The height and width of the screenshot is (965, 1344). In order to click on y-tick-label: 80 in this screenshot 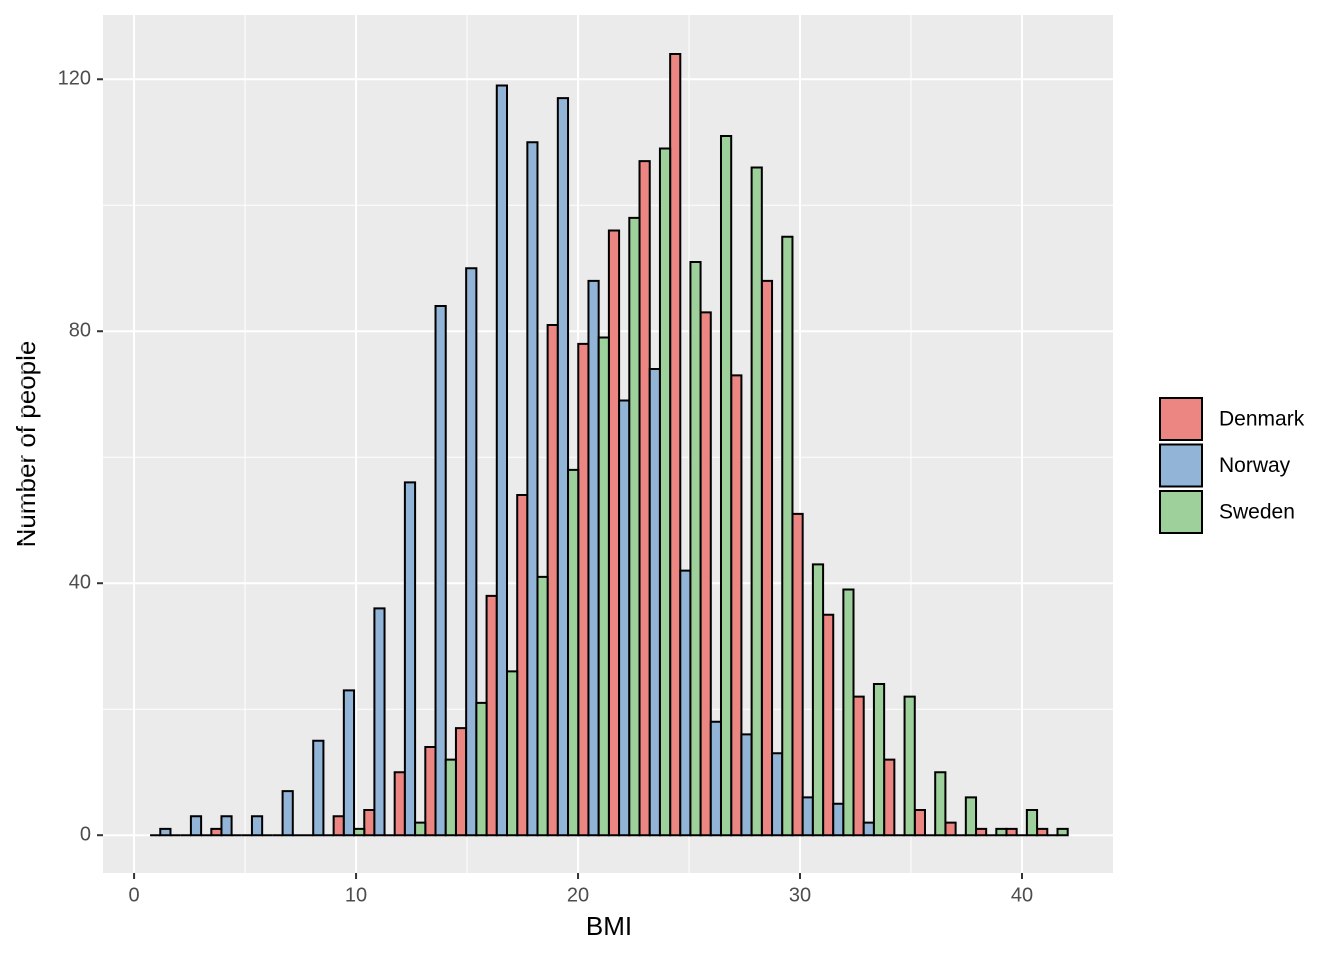, I will do `click(80, 331)`.